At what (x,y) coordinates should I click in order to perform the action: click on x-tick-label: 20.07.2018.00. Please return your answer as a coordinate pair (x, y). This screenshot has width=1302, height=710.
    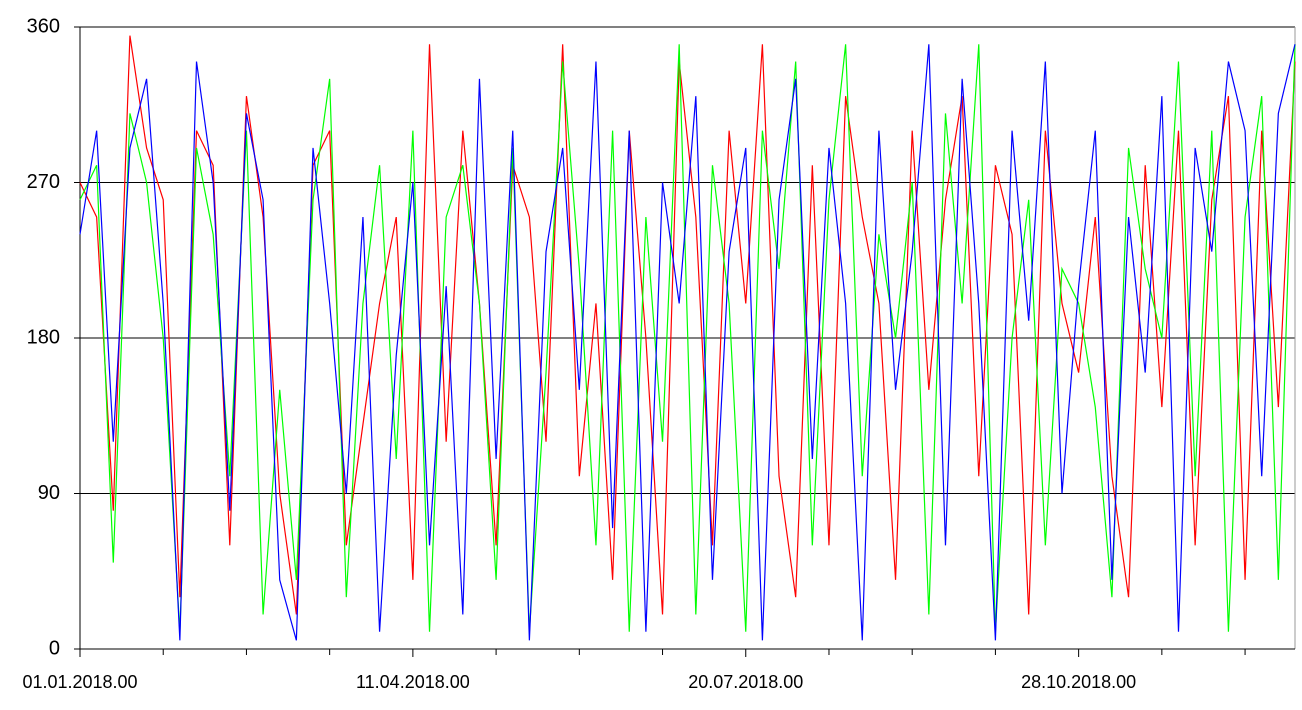
    Looking at the image, I should click on (745, 682).